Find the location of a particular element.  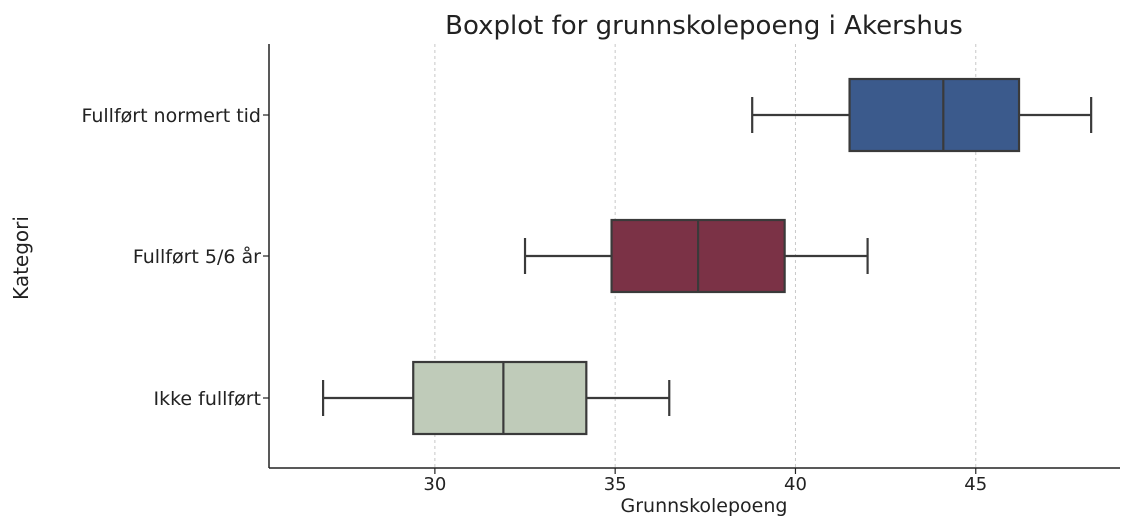

y-category-label: Ikke fullført is located at coordinates (207, 399).